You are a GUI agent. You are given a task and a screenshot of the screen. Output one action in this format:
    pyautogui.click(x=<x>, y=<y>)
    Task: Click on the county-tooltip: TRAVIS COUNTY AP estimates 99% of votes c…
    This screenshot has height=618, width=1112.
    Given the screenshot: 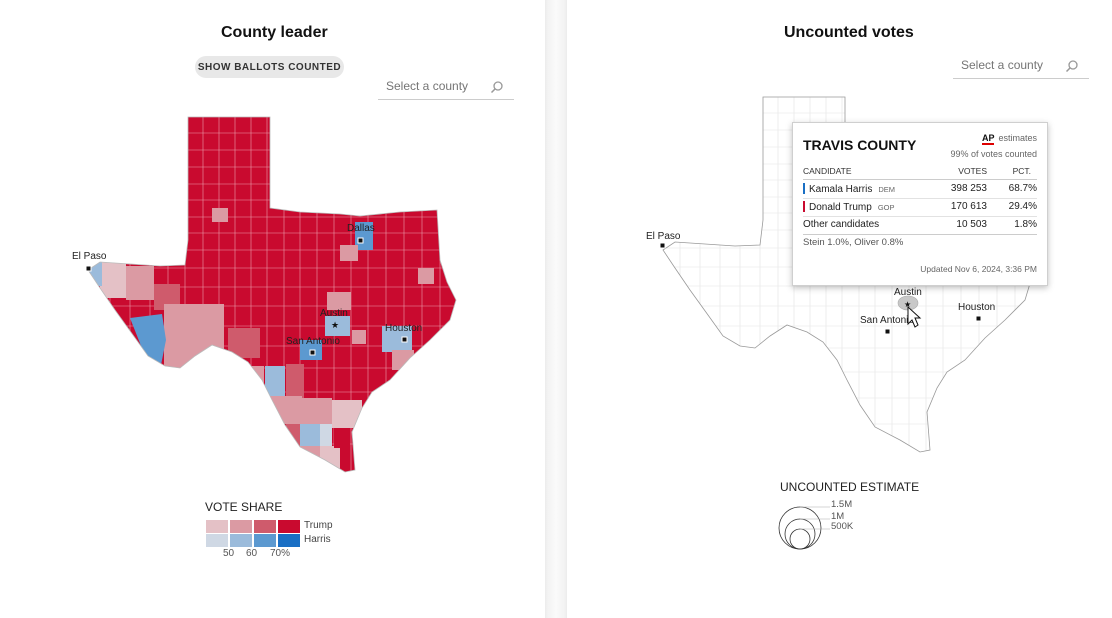 What is the action you would take?
    pyautogui.click(x=920, y=204)
    